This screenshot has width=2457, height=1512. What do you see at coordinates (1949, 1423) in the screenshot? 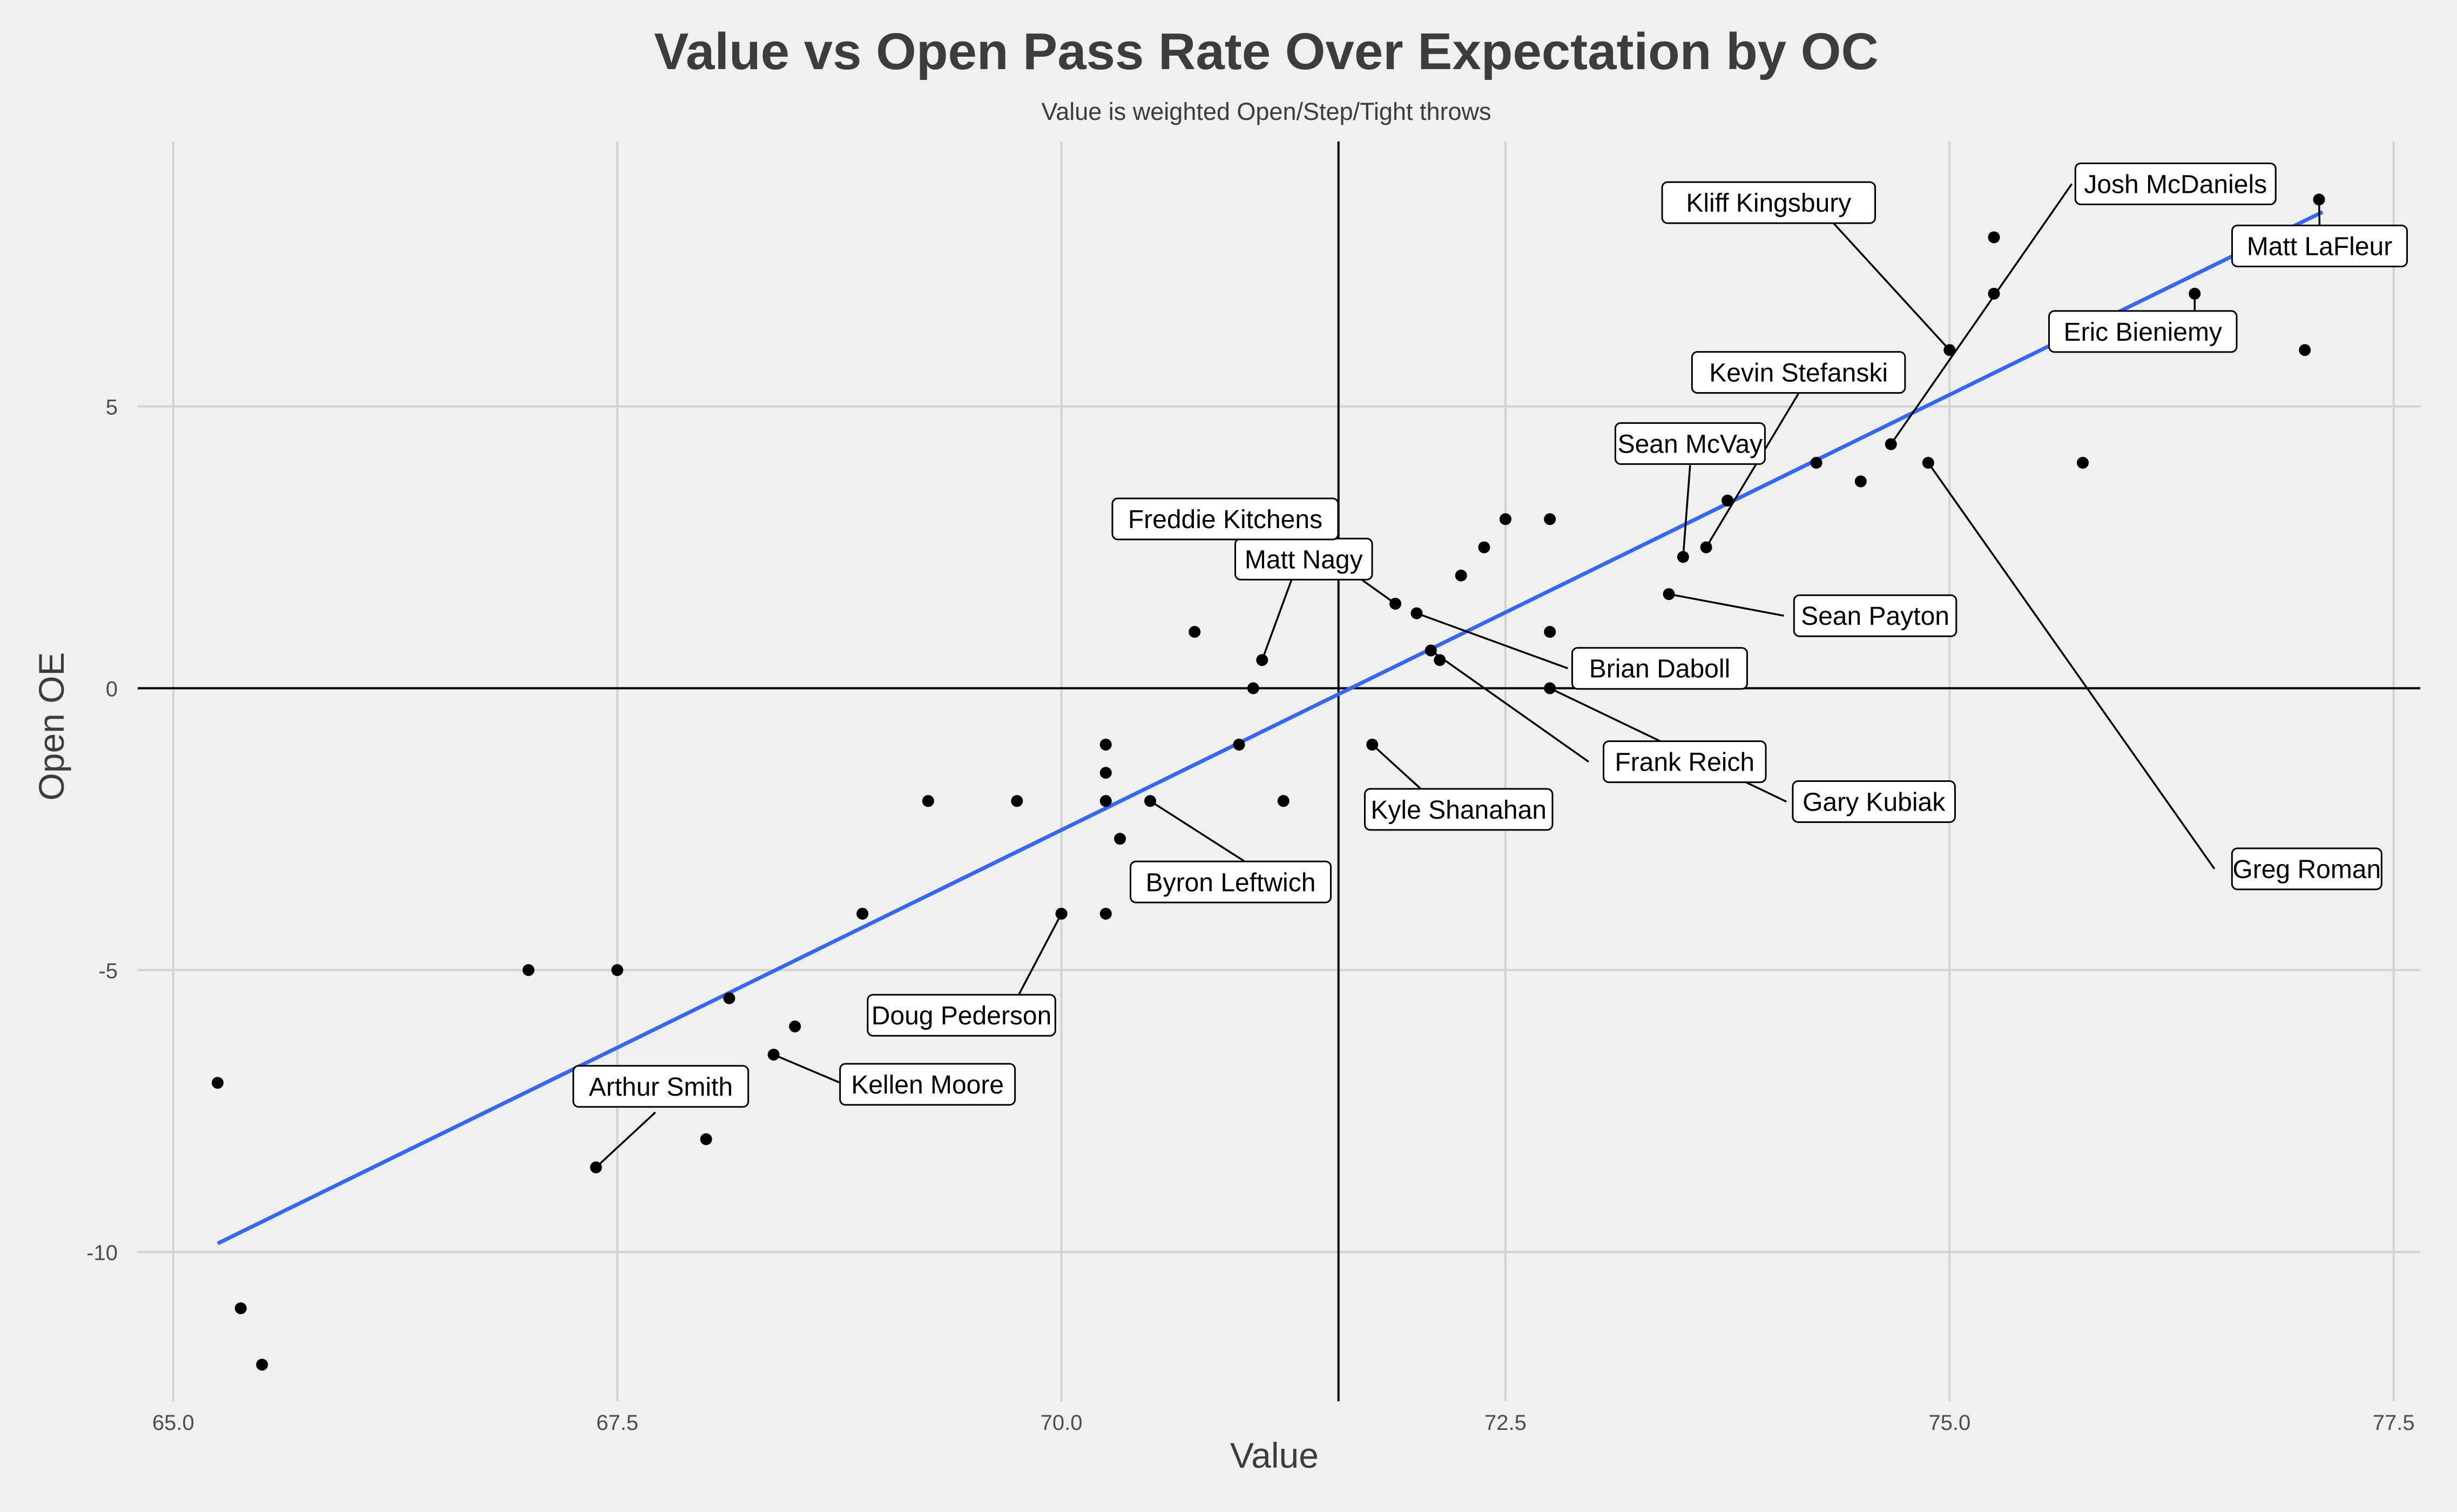
I see `x-tick-label: 75.0` at bounding box center [1949, 1423].